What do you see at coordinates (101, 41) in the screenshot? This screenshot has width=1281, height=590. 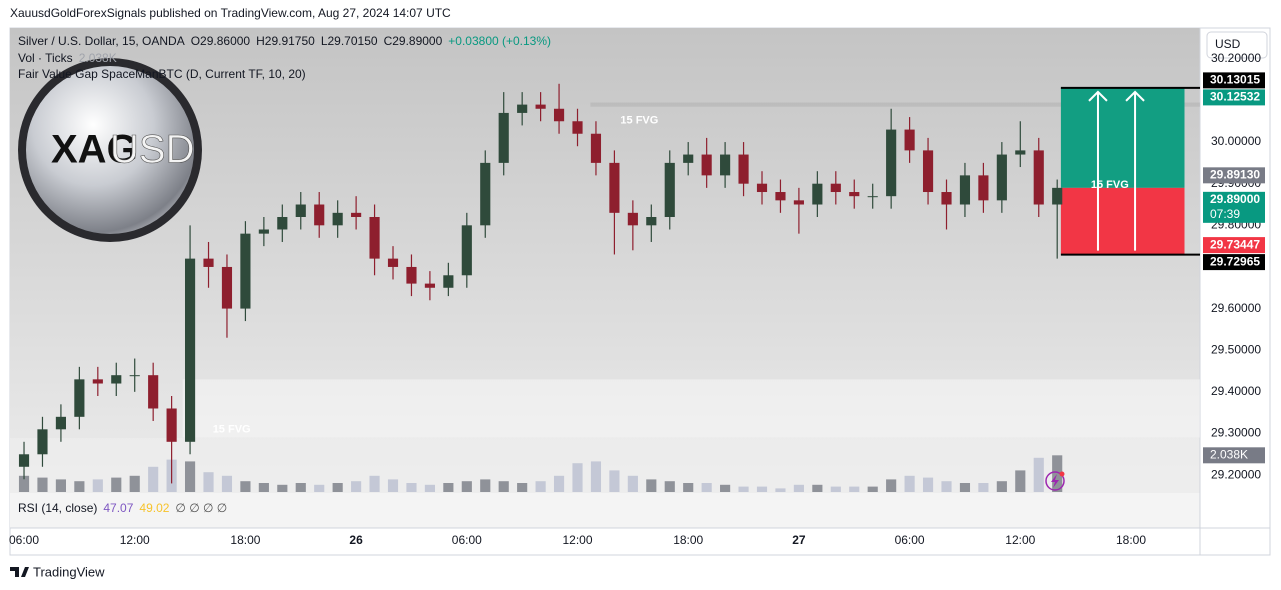 I see `legend-title: Silver / U.S. Dollar, 15, OANDA` at bounding box center [101, 41].